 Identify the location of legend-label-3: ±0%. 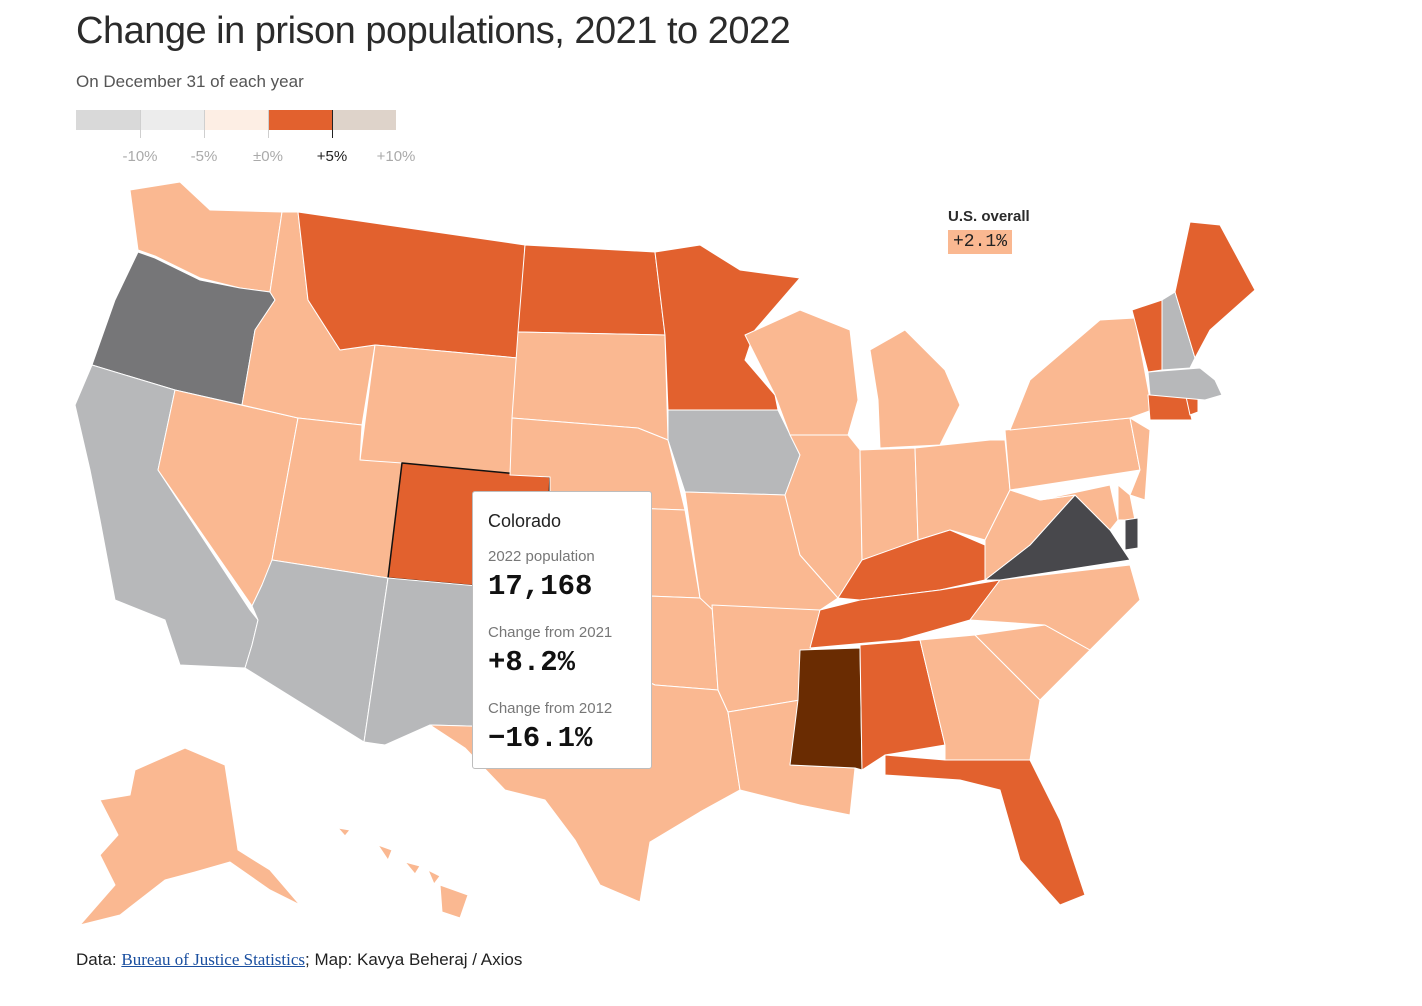
(268, 156).